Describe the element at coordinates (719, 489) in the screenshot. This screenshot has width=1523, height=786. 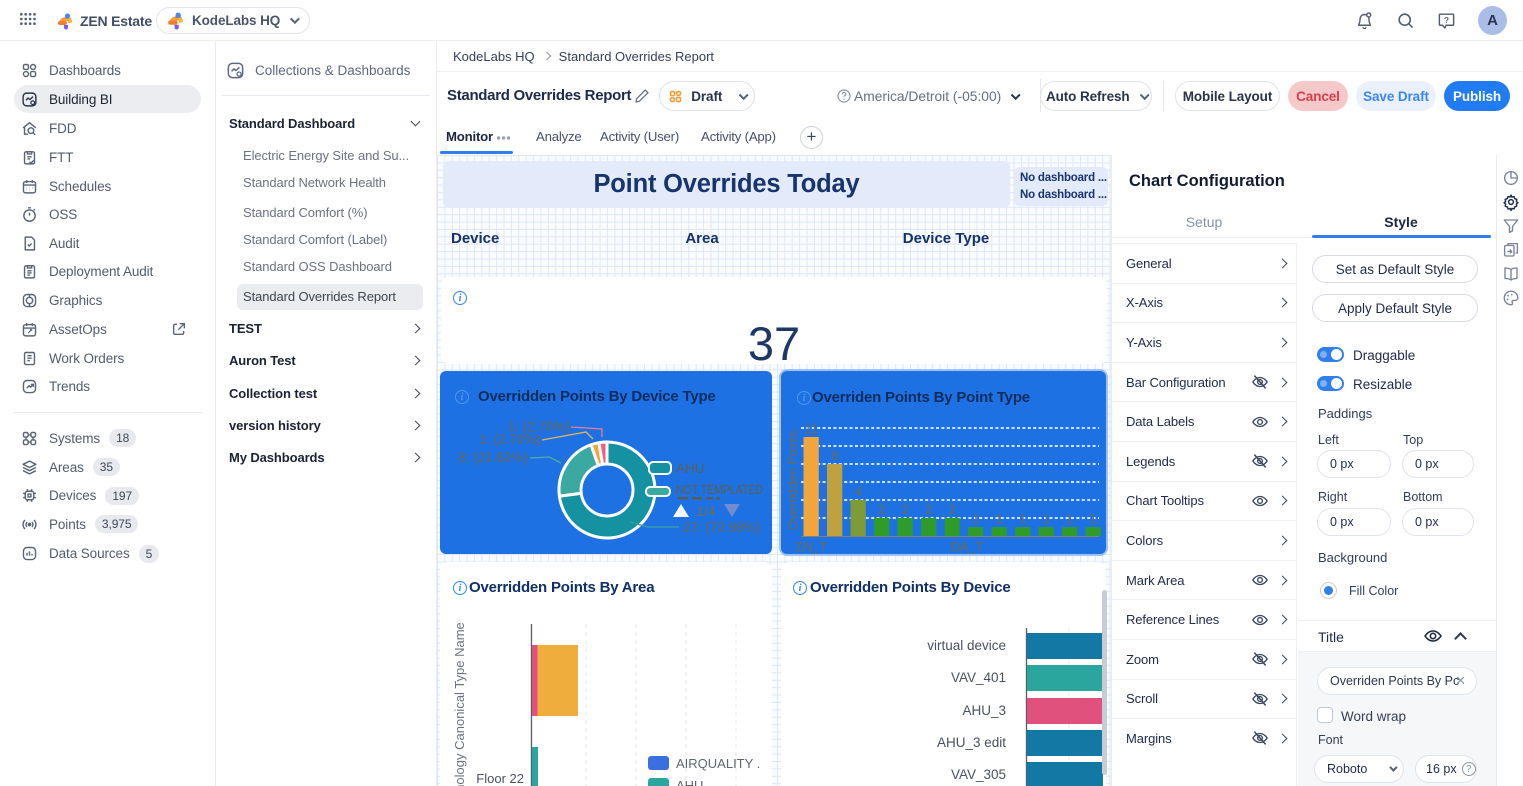
I see `svg-text: NOT TEMPLATED` at that location.